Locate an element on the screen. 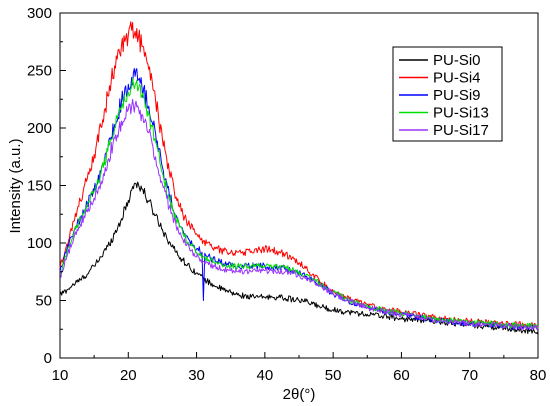 Image resolution: width=550 pixels, height=406 pixels. legend-label: PU-Si0 is located at coordinates (457, 60).